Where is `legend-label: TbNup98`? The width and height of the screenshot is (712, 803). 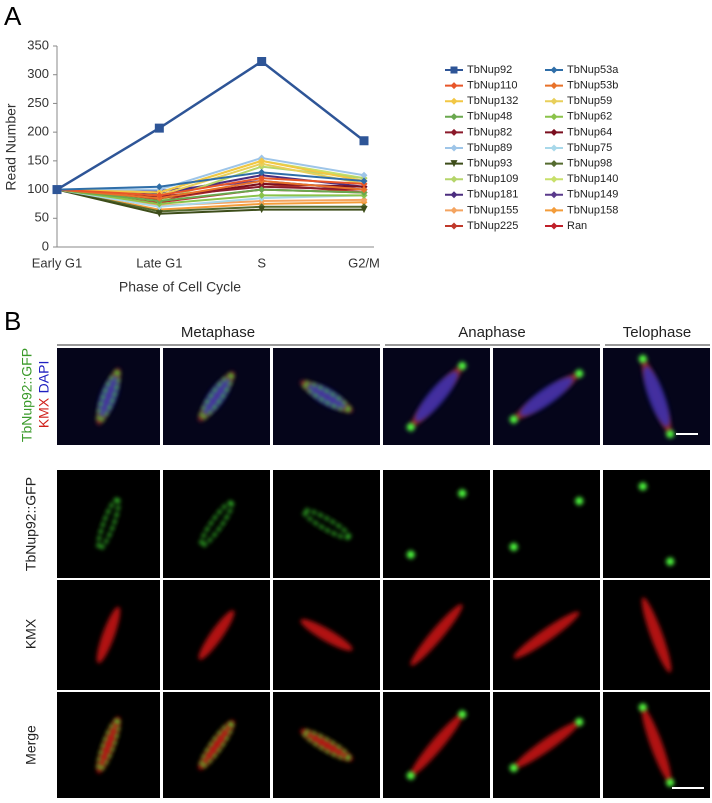
legend-label: TbNup98 is located at coordinates (589, 164).